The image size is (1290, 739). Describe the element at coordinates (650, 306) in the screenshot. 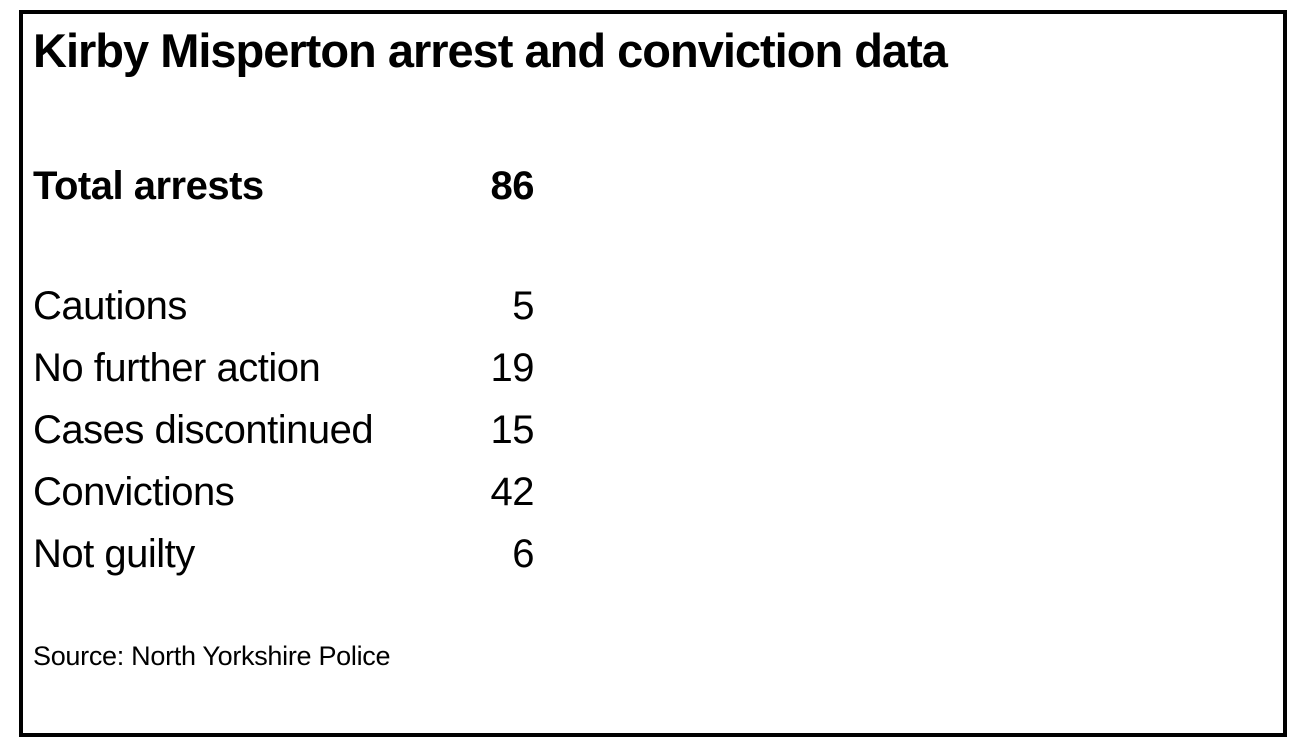

I see `table-row: Cautions 5` at that location.